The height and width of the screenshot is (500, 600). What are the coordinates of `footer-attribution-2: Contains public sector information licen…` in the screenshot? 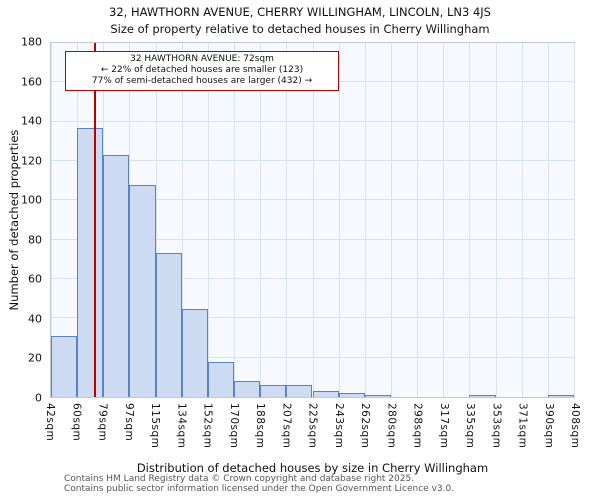 It's located at (259, 489).